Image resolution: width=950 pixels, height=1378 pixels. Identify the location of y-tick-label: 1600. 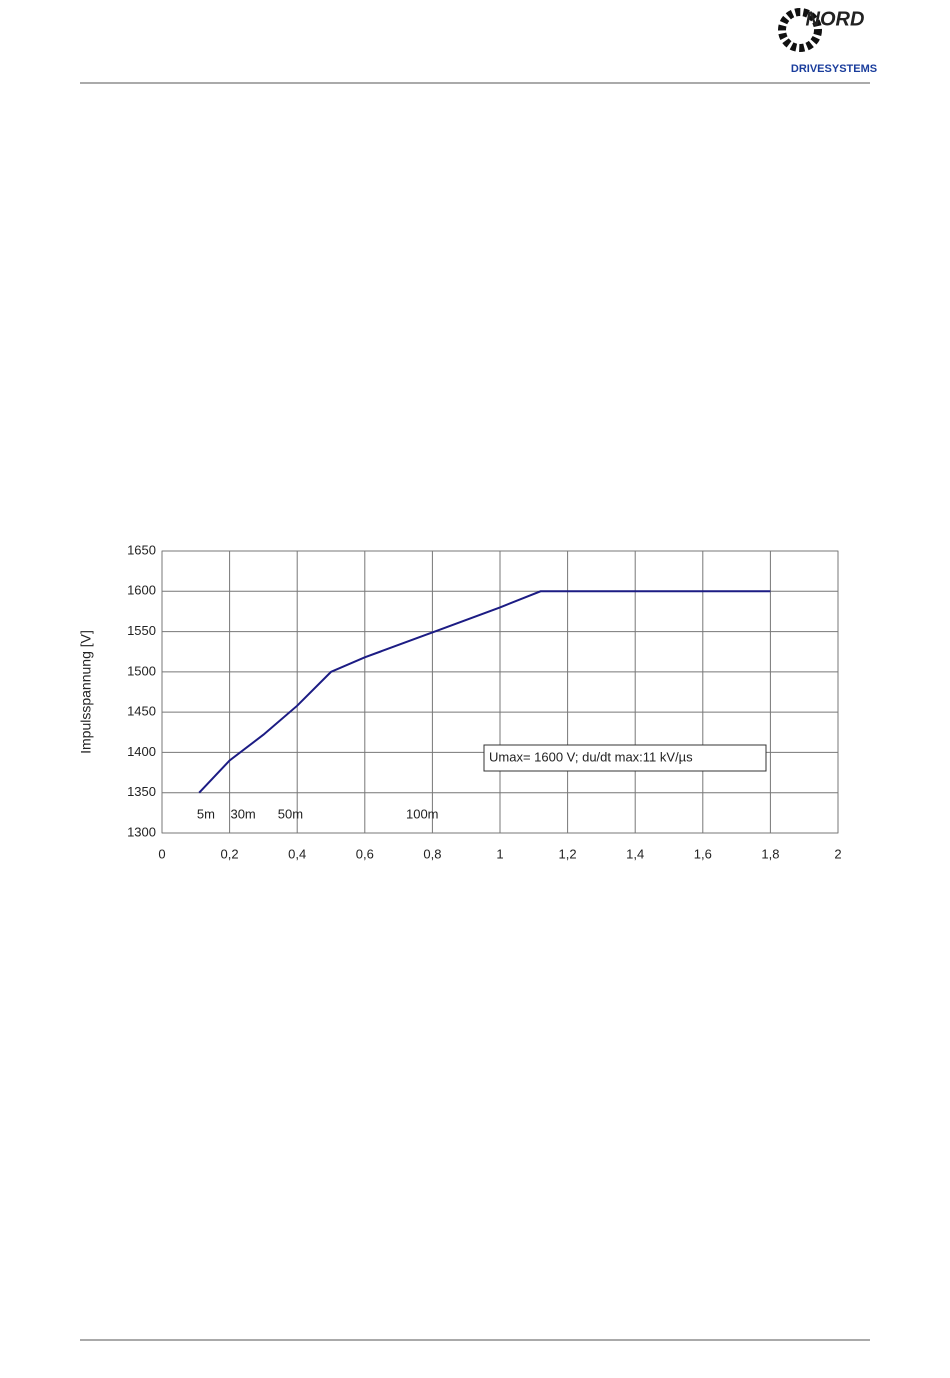
(141, 590).